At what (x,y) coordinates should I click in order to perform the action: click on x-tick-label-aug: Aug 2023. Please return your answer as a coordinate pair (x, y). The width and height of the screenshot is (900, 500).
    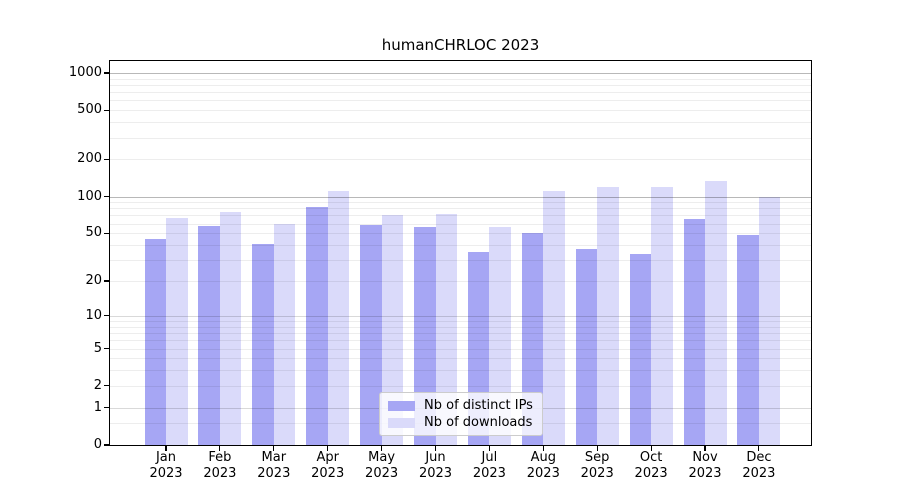
    Looking at the image, I should click on (543, 465).